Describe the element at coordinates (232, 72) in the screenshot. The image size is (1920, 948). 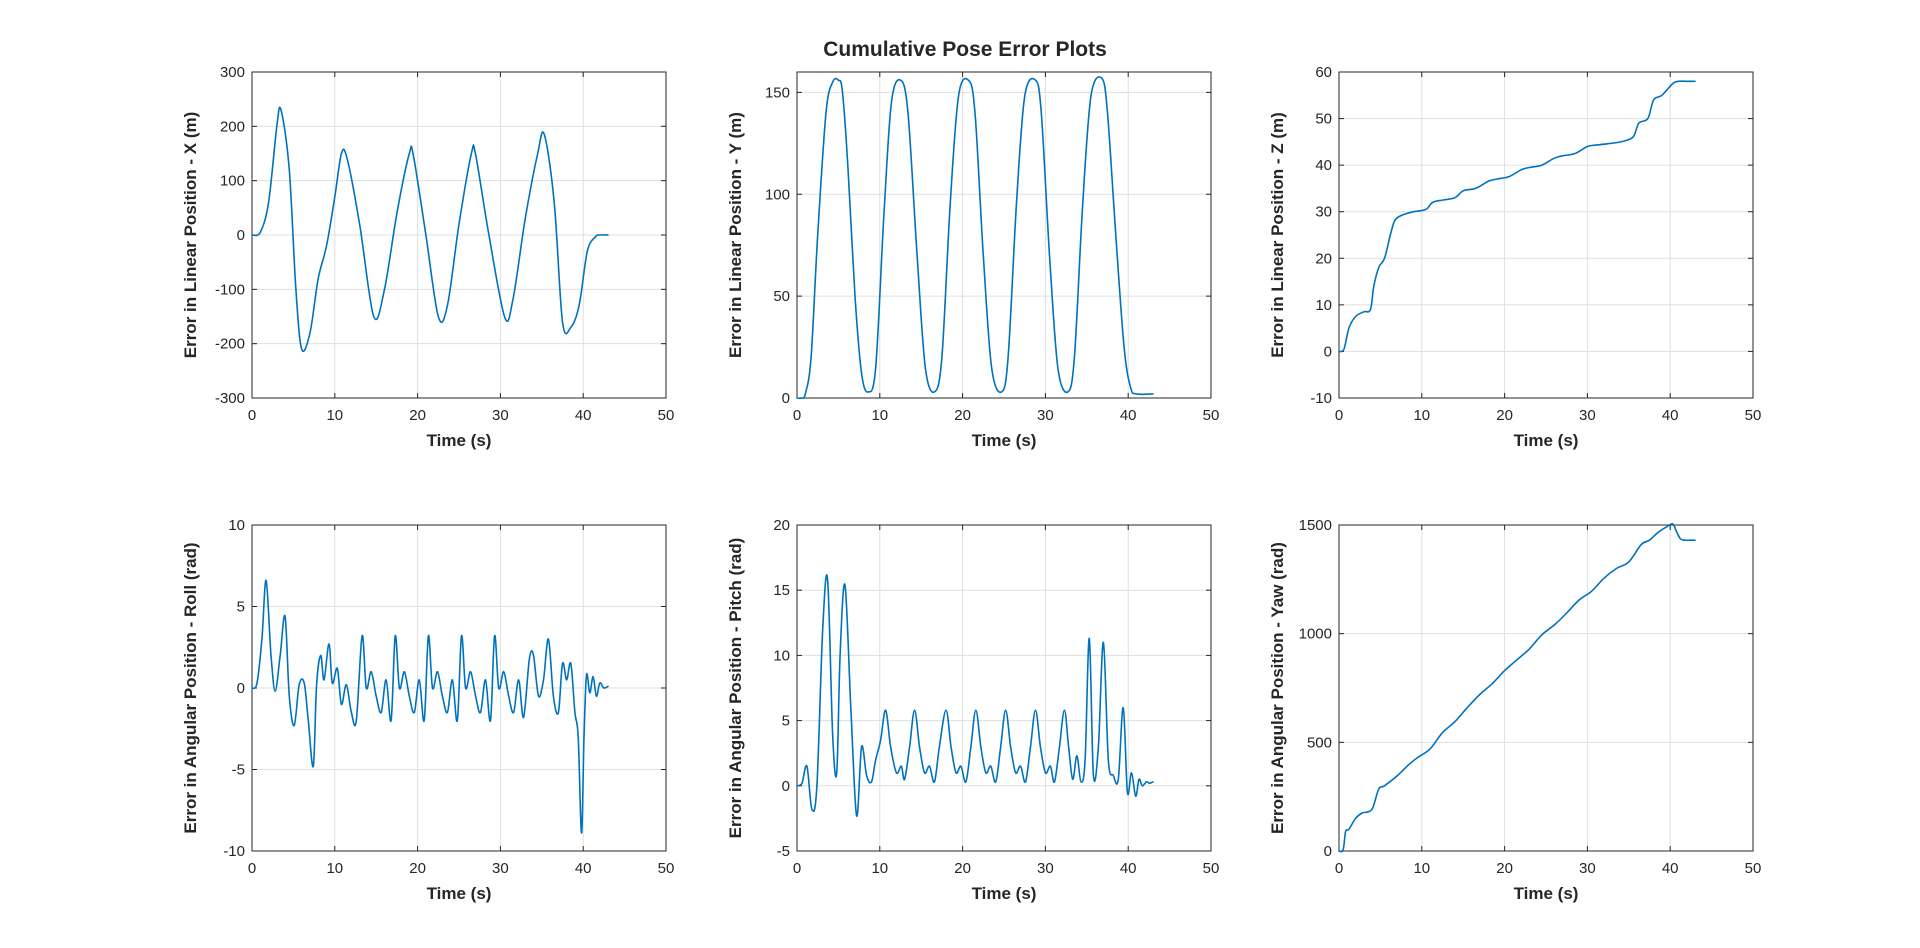
I see `y-tick-label: 300` at that location.